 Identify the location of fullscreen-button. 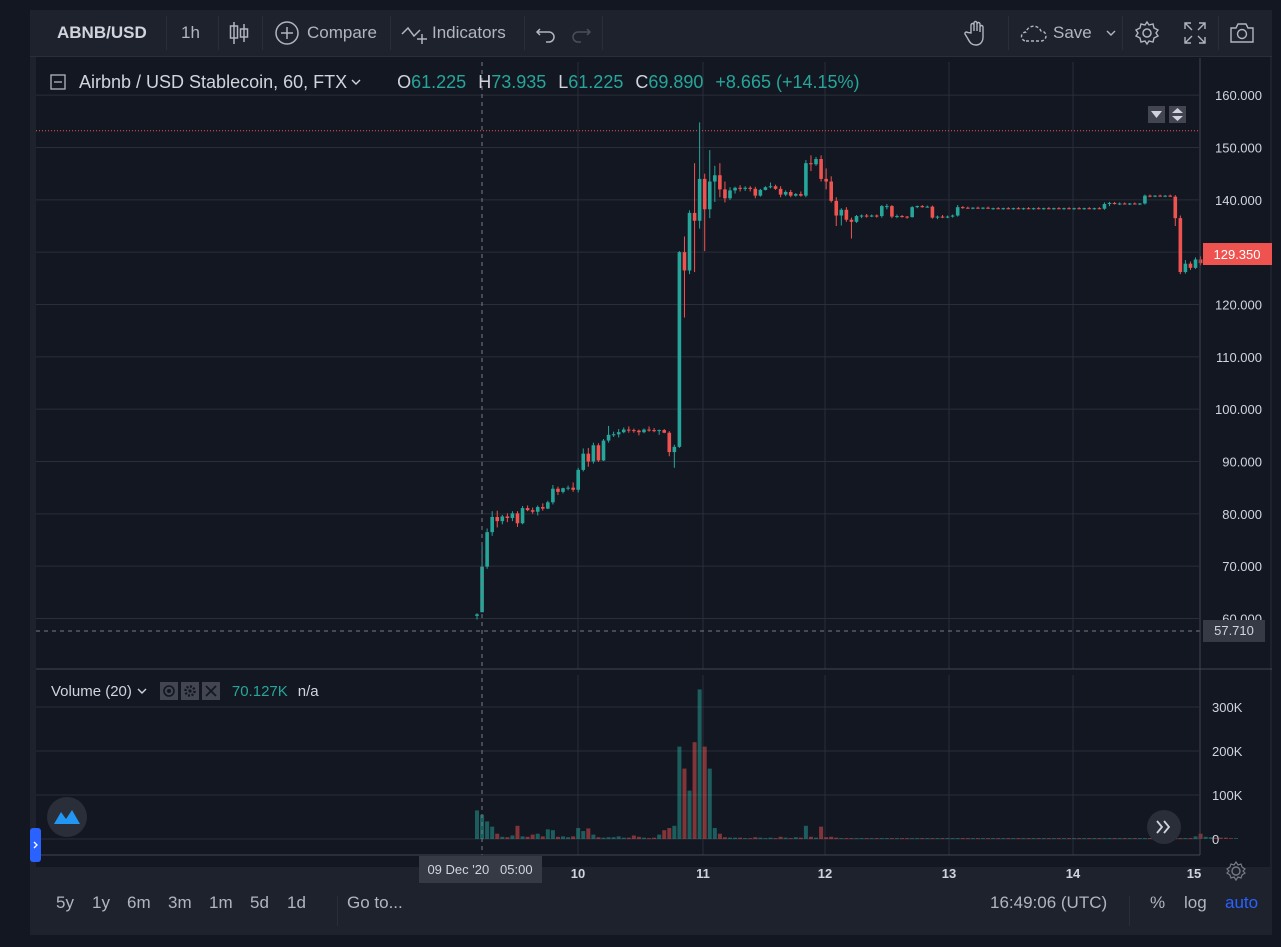
(1195, 33).